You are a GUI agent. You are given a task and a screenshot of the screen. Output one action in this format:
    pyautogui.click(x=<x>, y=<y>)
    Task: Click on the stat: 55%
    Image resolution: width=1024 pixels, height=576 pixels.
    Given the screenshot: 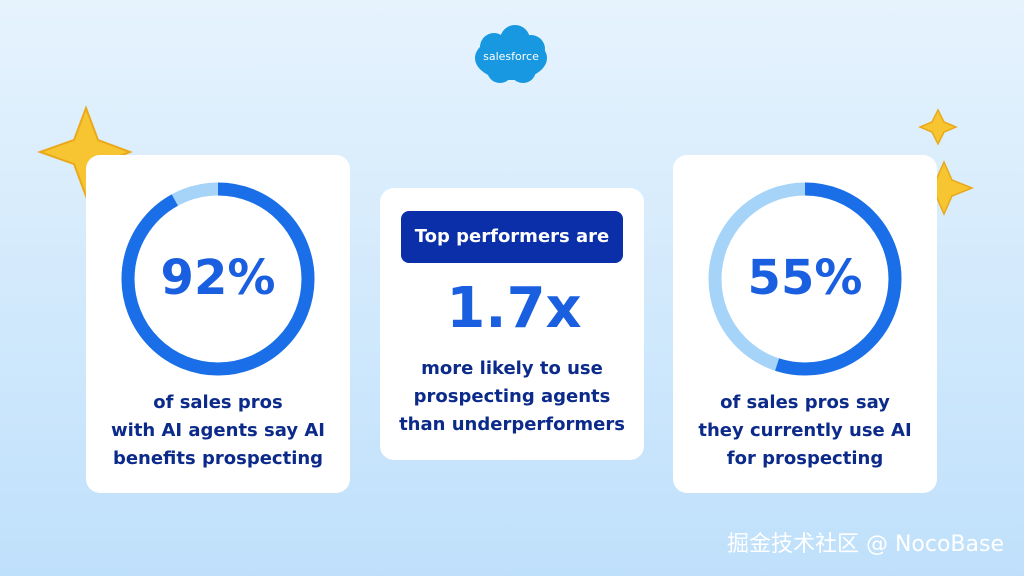 What is the action you would take?
    pyautogui.click(x=805, y=278)
    